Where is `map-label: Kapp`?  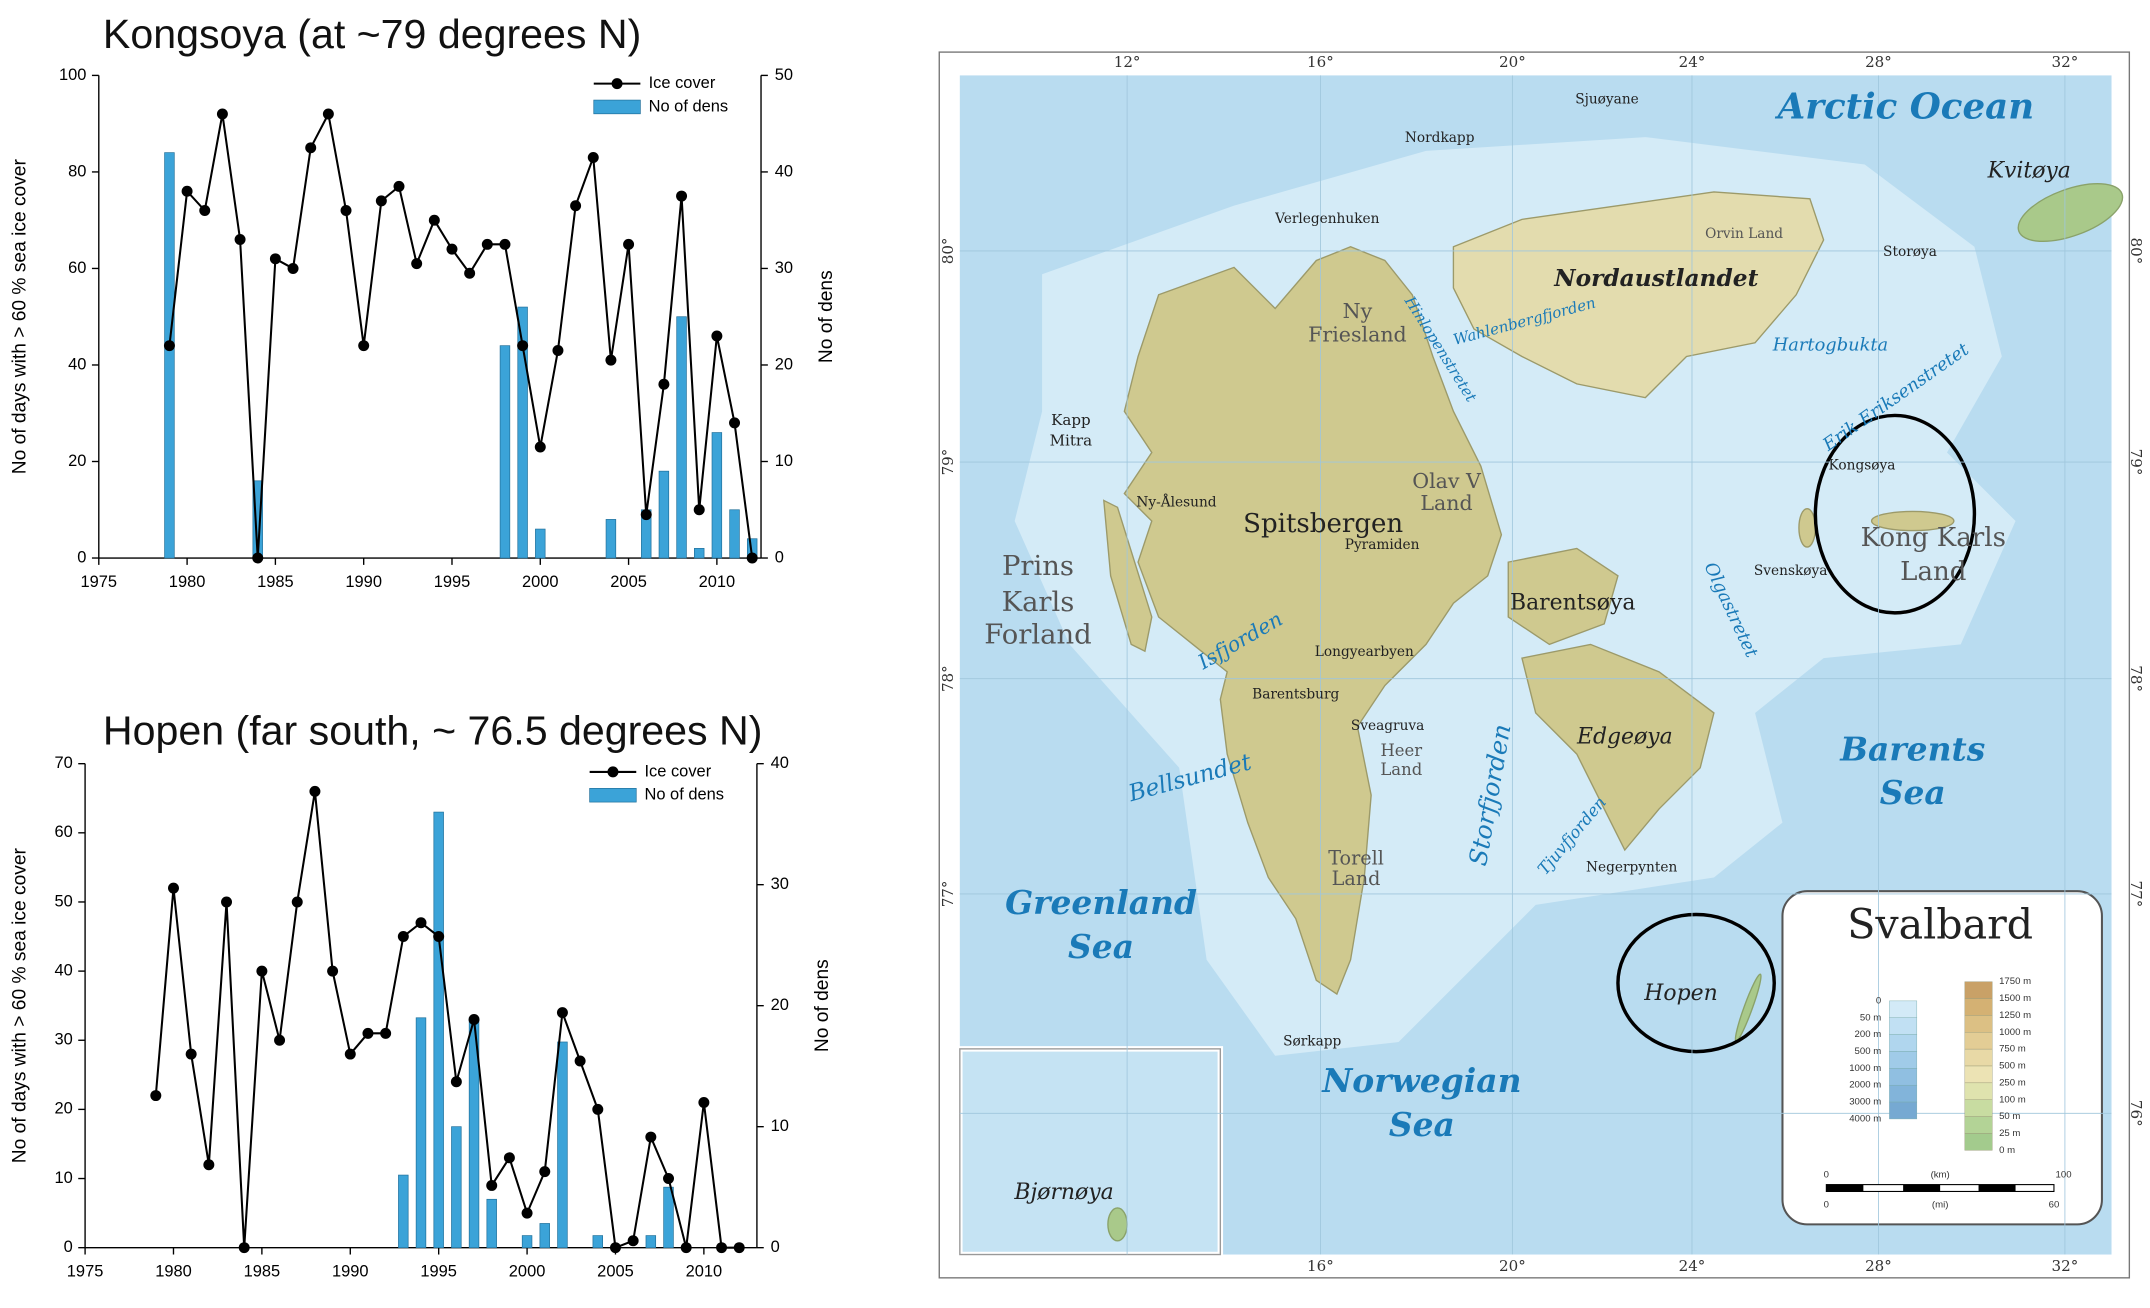 map-label: Kapp is located at coordinates (1071, 420).